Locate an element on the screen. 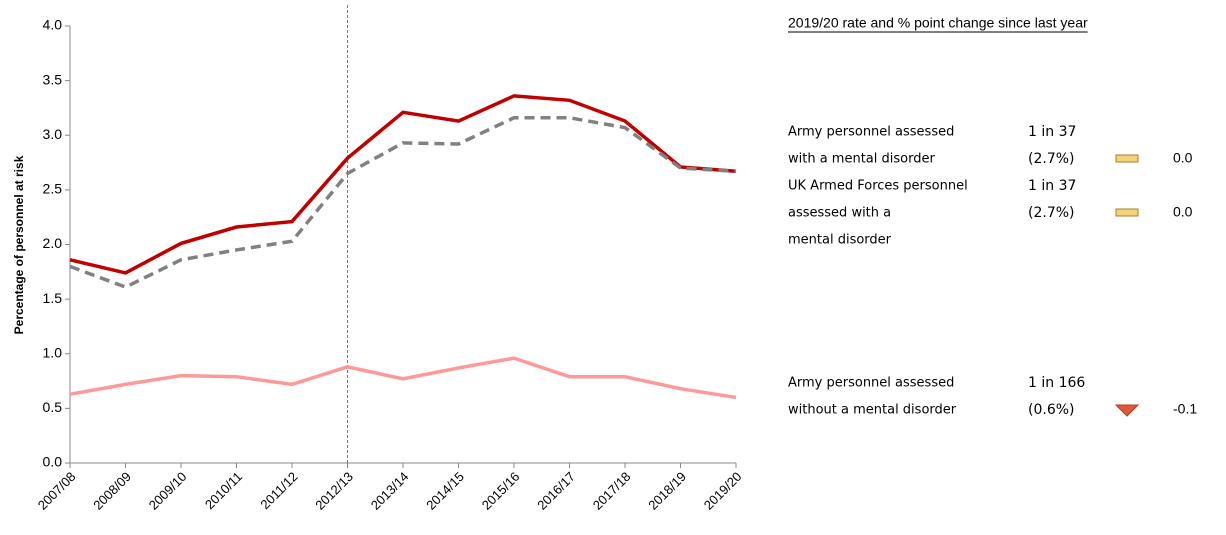  y-tick-label: 2.0 is located at coordinates (53, 243).